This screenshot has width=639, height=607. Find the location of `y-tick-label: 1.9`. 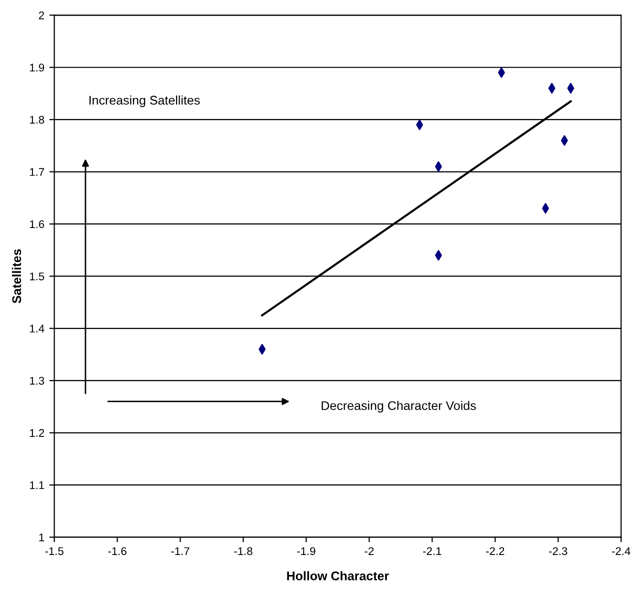

y-tick-label: 1.9 is located at coordinates (37, 68).